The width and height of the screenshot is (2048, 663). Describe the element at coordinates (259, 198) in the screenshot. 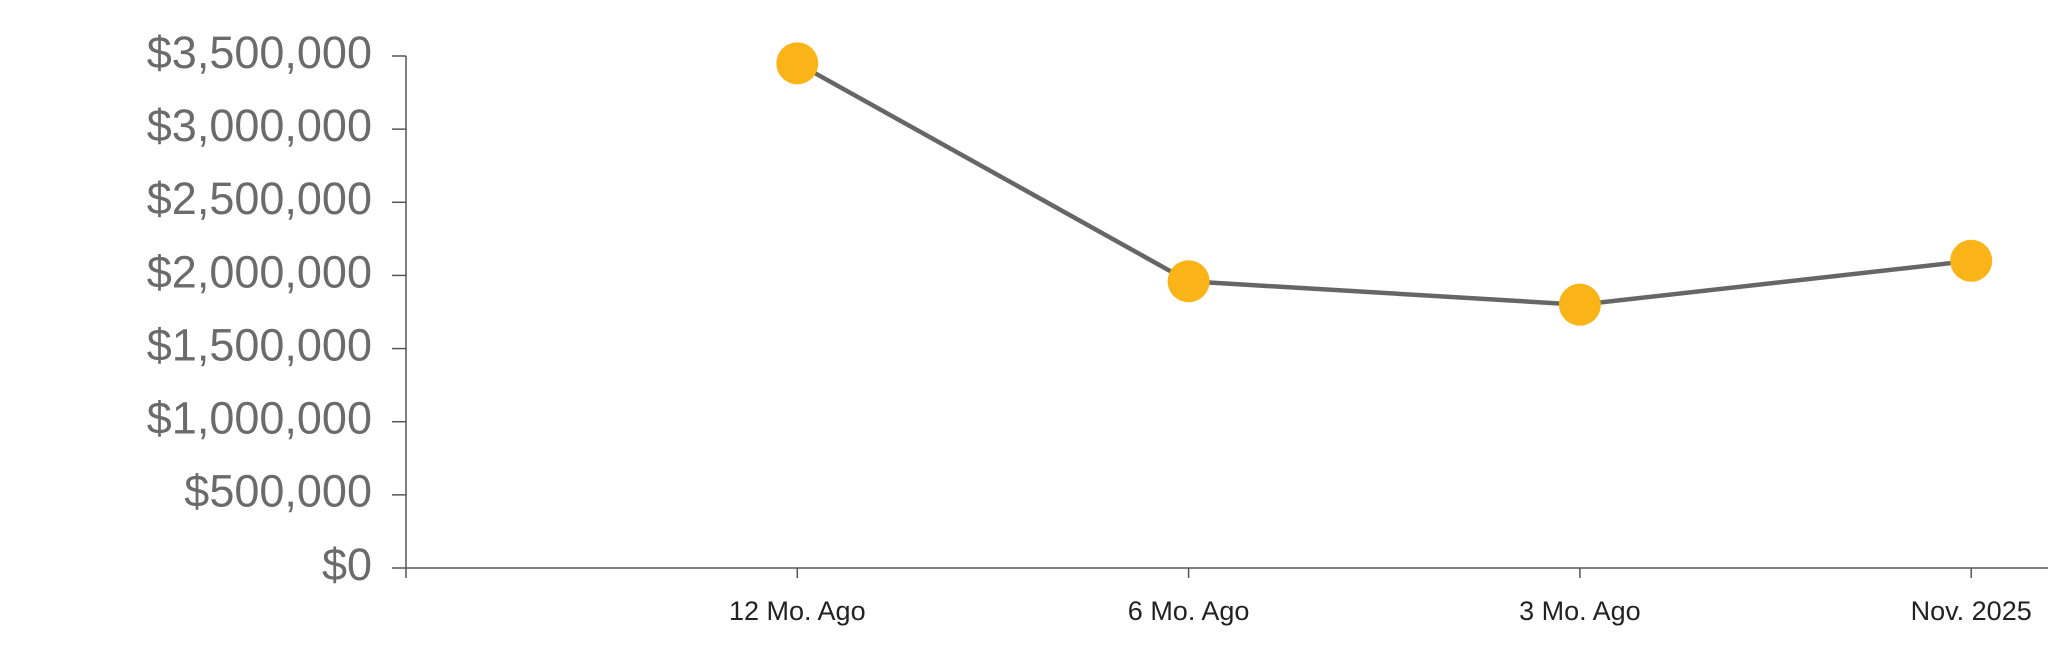

I see `y-tick-label: $2,500,000` at that location.